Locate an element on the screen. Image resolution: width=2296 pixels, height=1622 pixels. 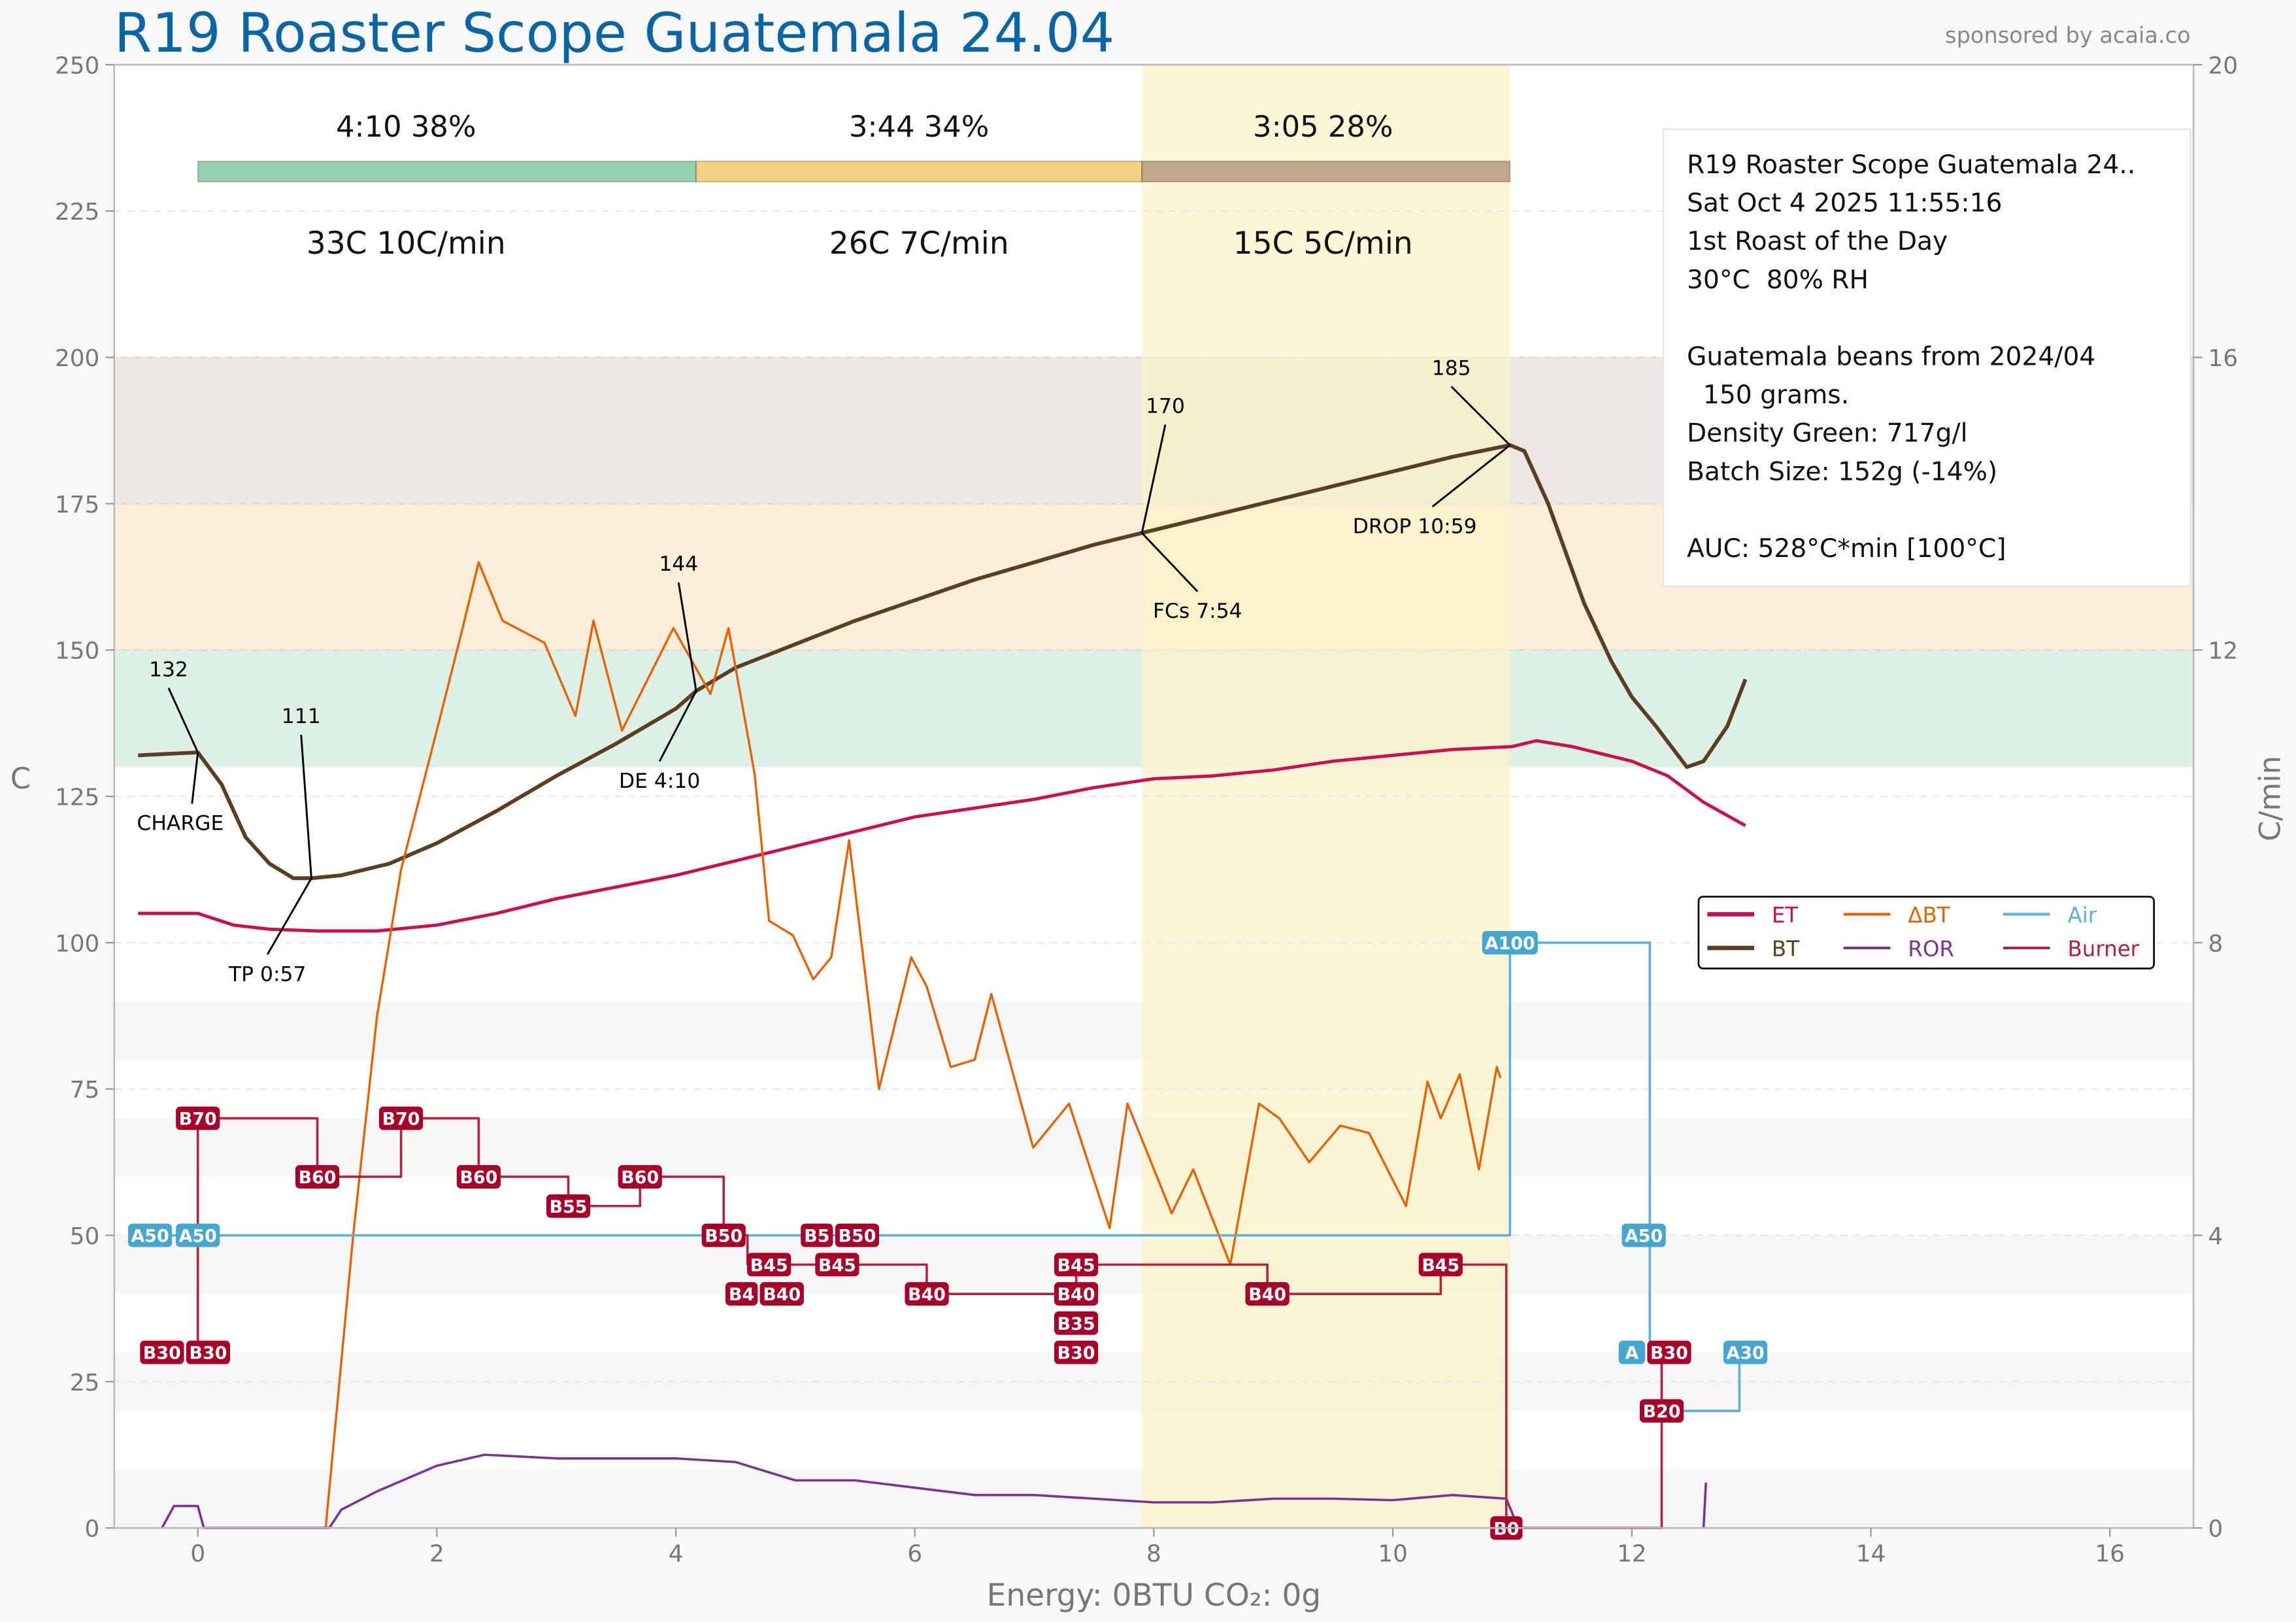
sponsor-text: sponsored by acaia.co is located at coordinates (2068, 35).